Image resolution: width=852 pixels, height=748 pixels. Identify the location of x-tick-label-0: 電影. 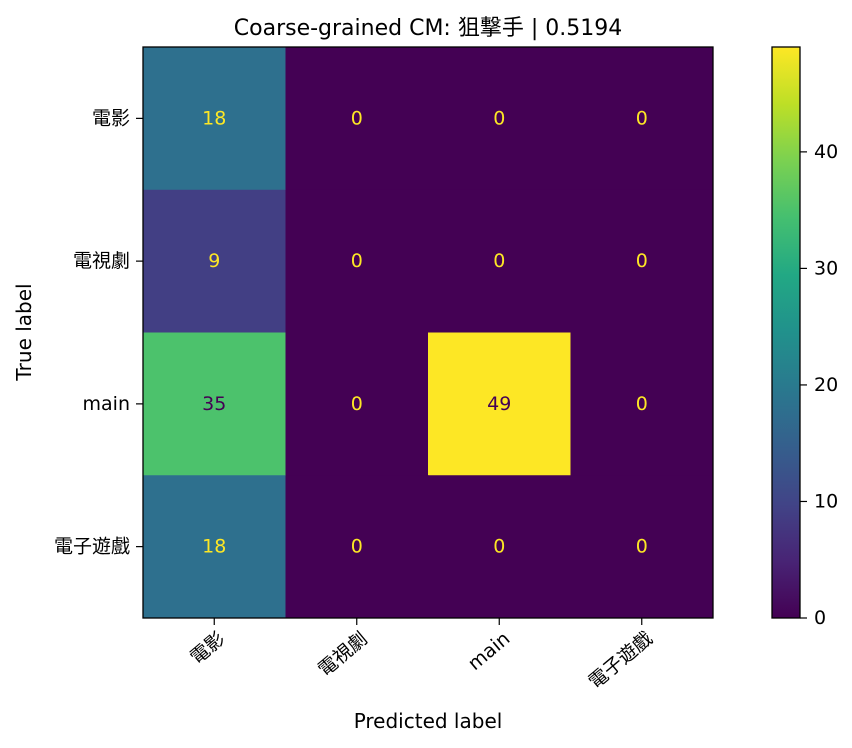
(207, 648).